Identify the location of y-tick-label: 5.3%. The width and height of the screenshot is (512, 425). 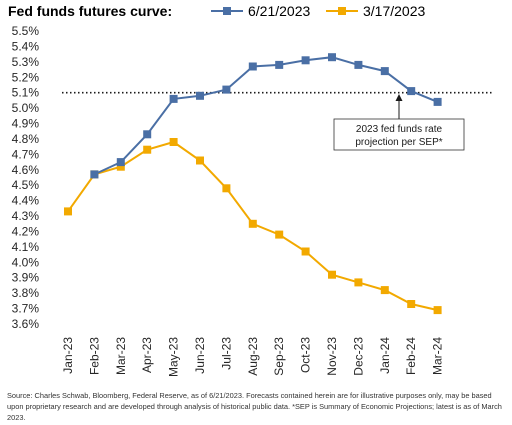
(26, 62).